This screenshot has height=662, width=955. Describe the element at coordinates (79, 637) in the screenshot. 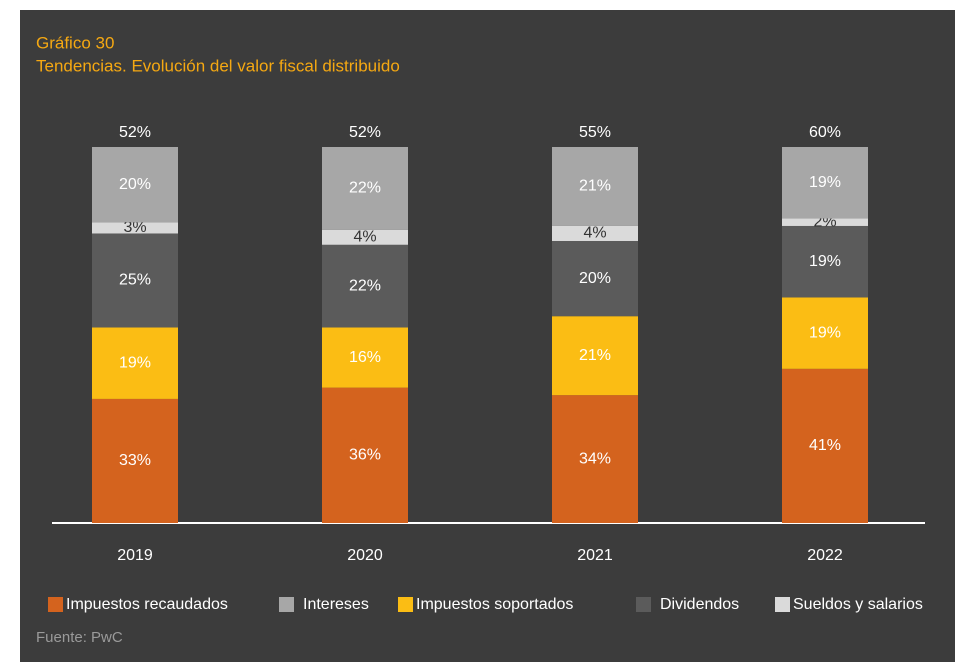

I see `source: Fuente: PwC` at that location.